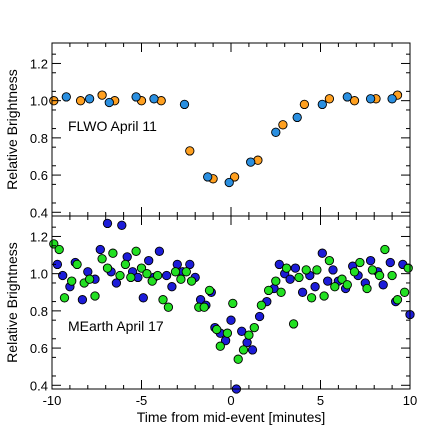 This screenshot has height=432, width=432. I want to click on bottom-y-axis-label: Relative Brightness, so click(12, 302).